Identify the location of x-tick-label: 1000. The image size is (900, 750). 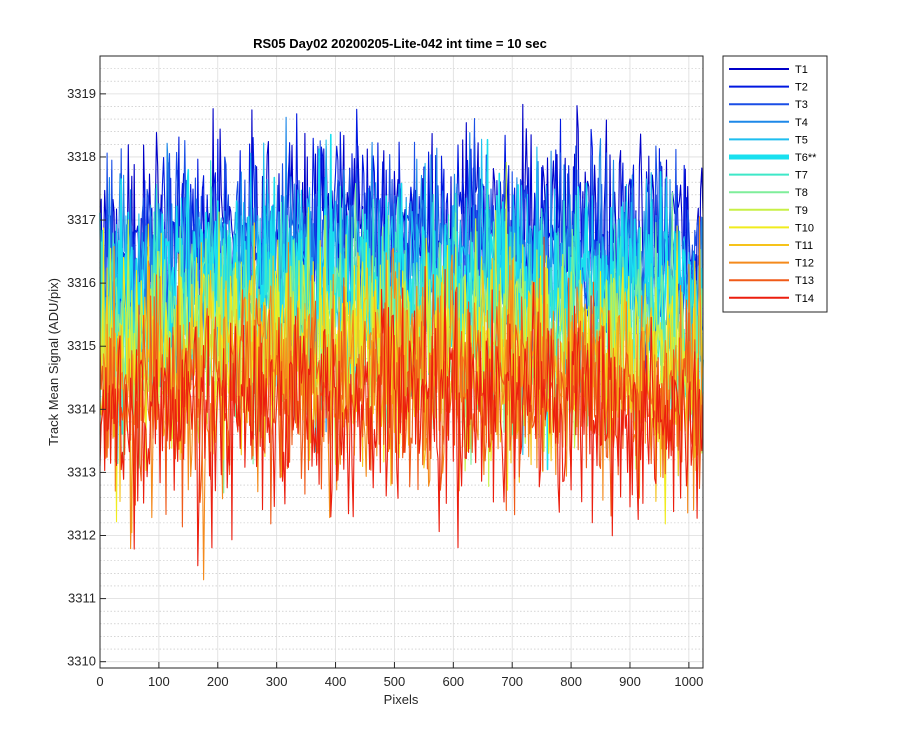
(688, 681).